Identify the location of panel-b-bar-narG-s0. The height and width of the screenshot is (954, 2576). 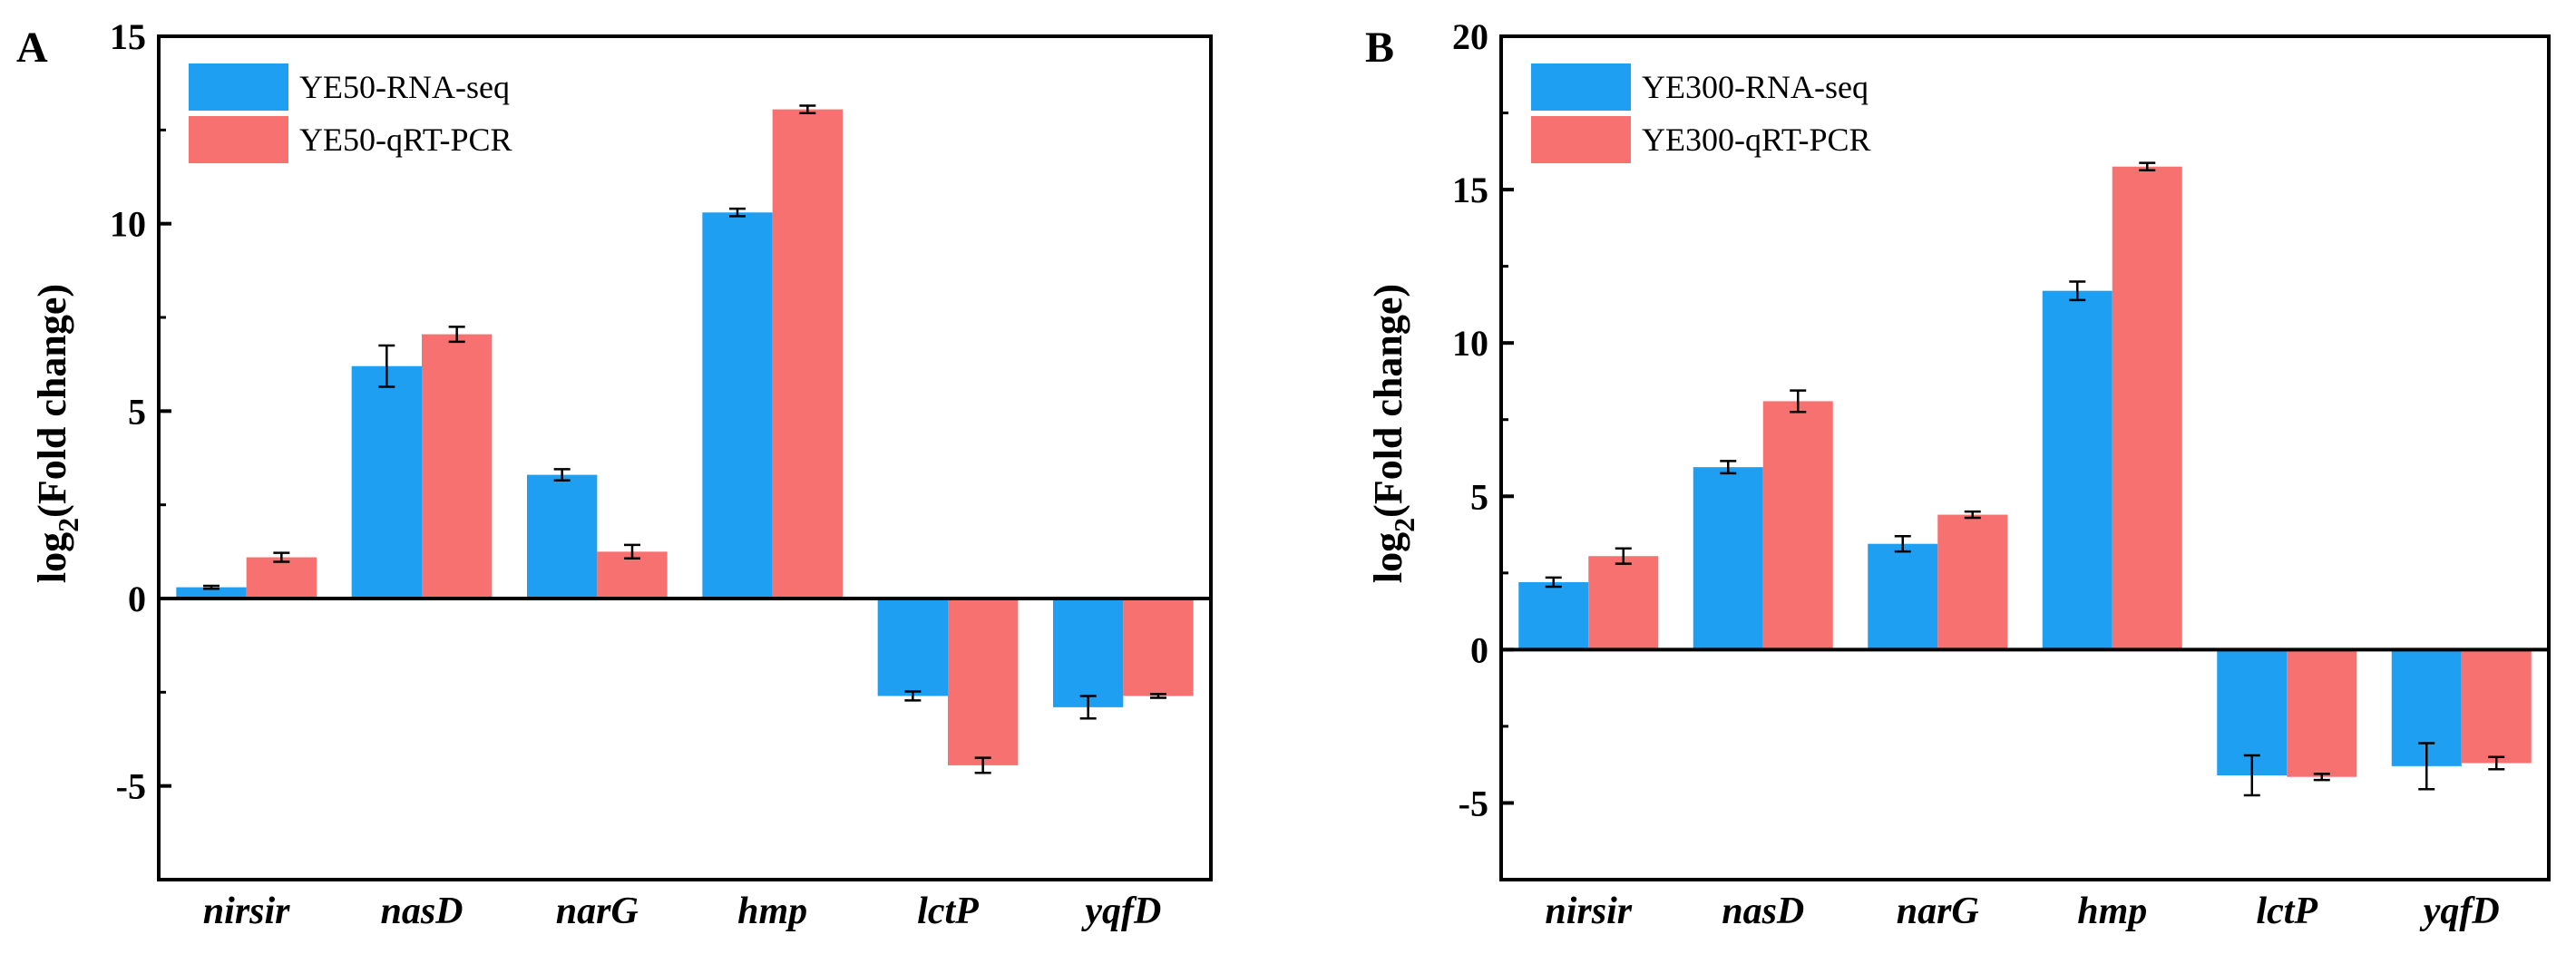
(1903, 596).